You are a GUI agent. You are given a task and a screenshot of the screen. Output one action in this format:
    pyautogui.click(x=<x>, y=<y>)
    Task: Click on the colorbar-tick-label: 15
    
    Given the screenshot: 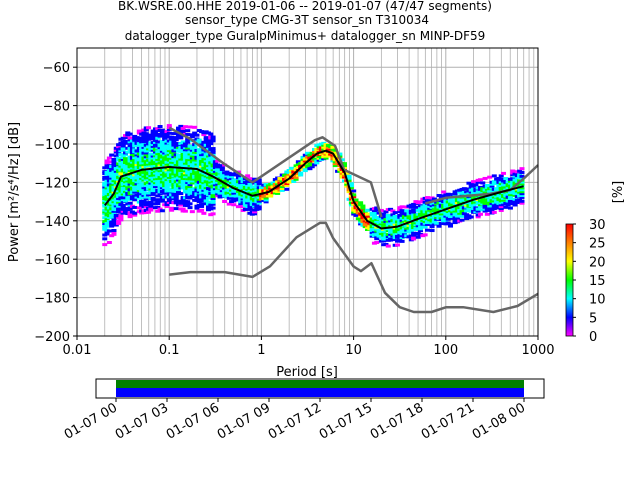 What is the action you would take?
    pyautogui.click(x=597, y=281)
    